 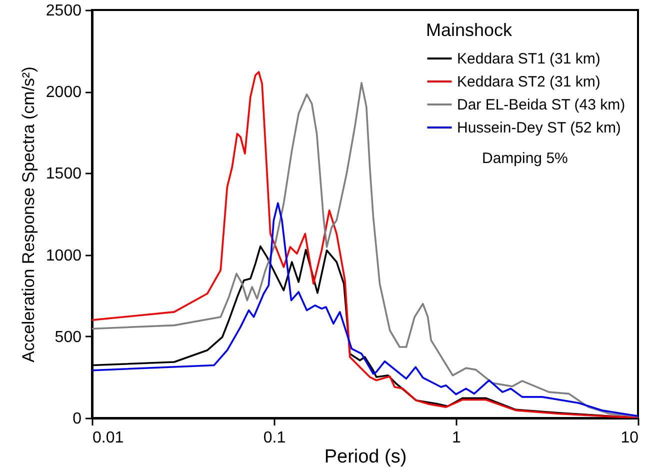 I want to click on legend-label: Dar EL-Beida ST (43 km), so click(x=541, y=105).